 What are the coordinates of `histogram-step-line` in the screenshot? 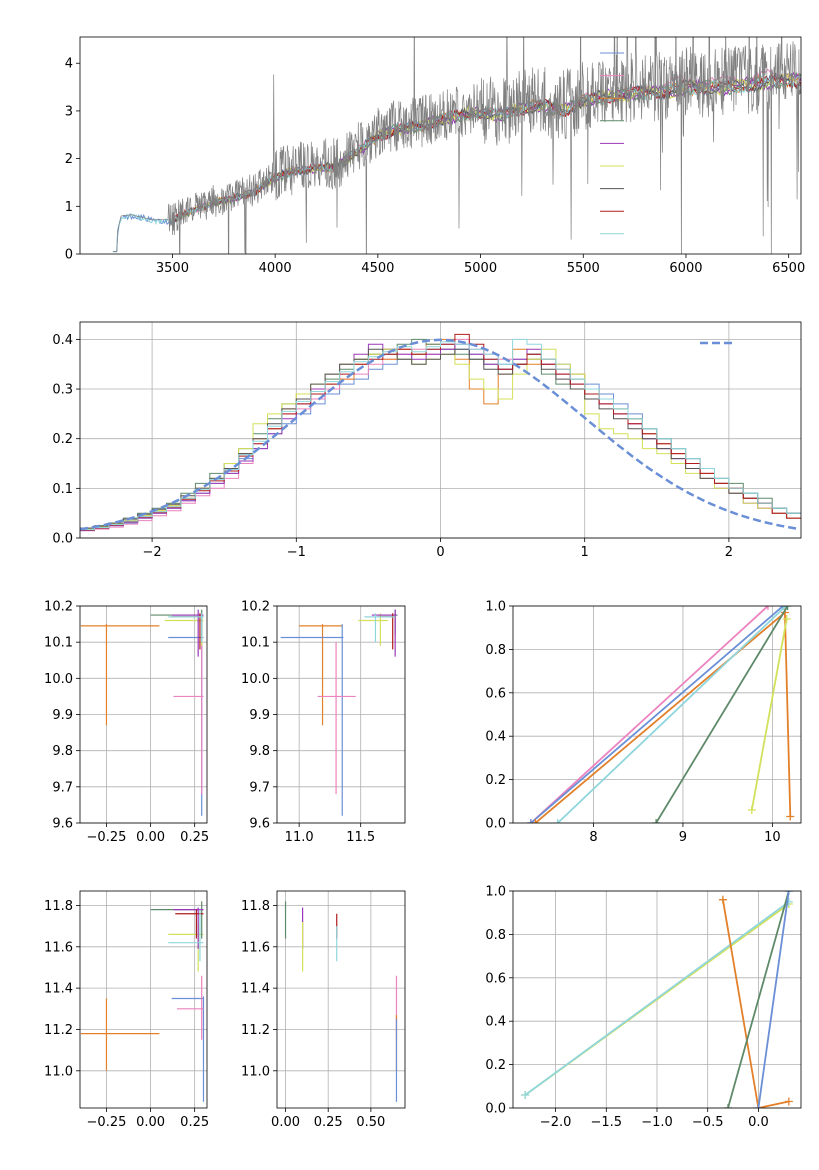 It's located at (440, 438).